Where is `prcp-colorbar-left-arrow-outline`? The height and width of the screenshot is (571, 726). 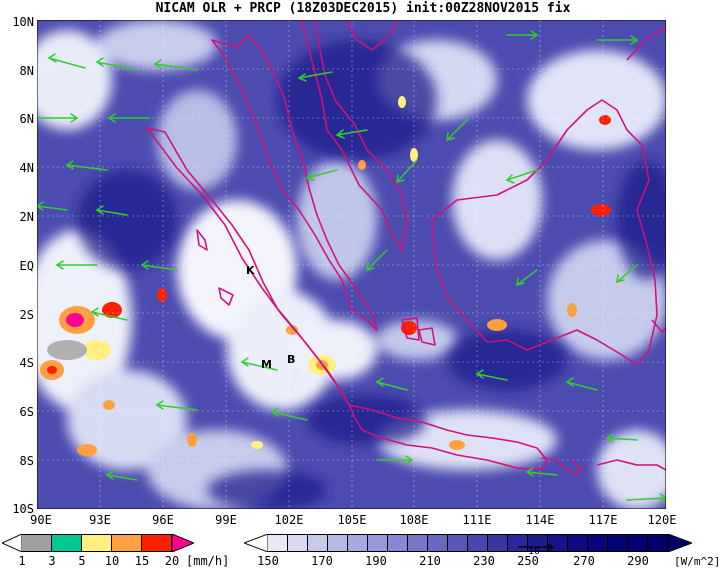
prcp-colorbar-left-arrow-outline is located at coordinates (12, 543).